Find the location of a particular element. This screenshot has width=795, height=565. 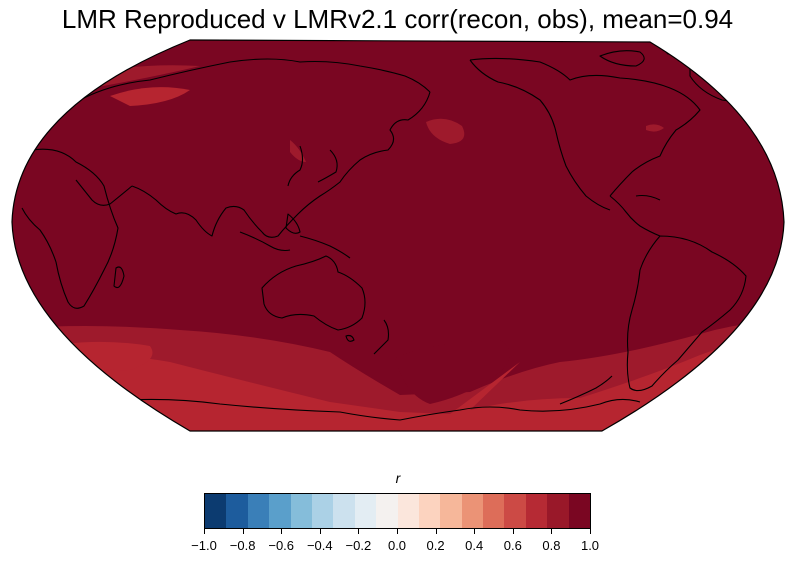

colorbar-tick-label: 0.6 is located at coordinates (512, 545).